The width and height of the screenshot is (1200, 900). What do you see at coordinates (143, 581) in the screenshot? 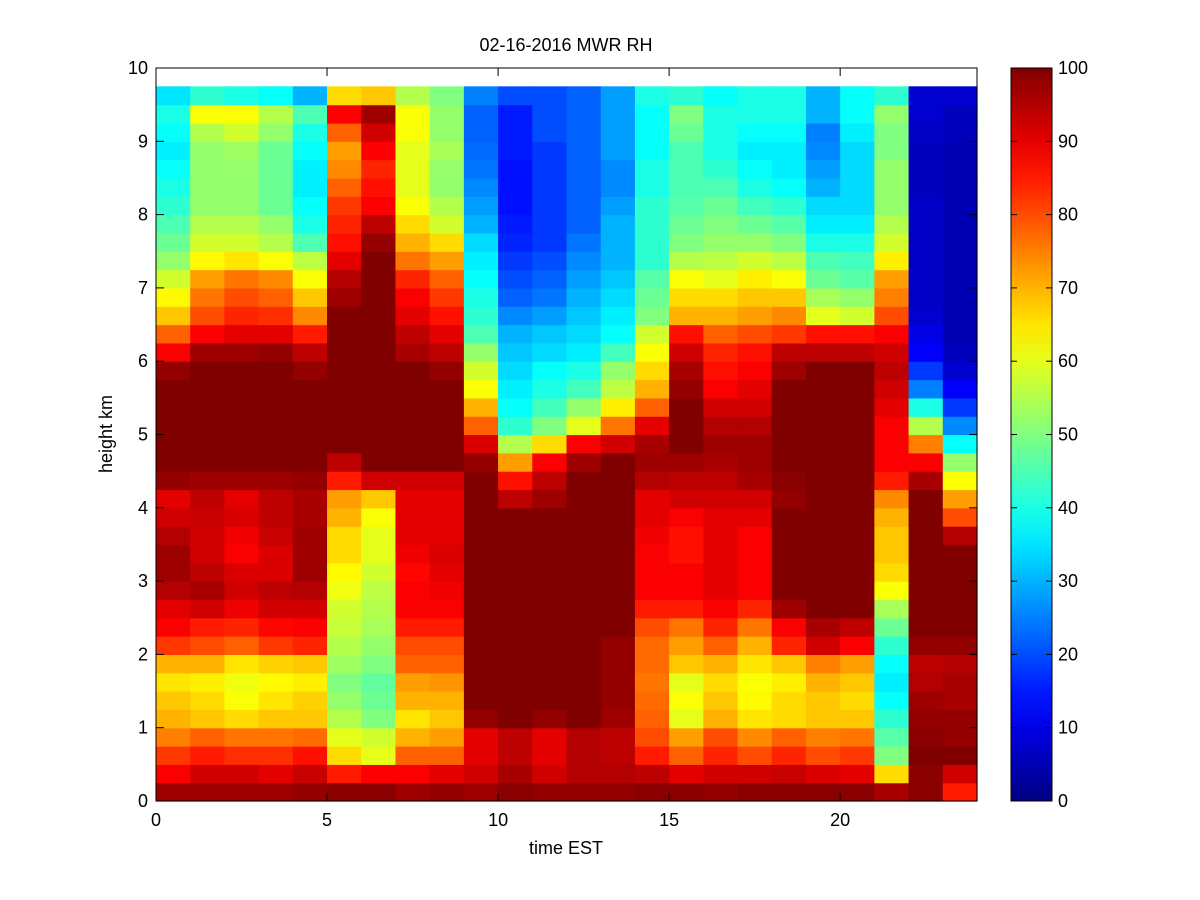
I see `y-tick-label: 3` at bounding box center [143, 581].